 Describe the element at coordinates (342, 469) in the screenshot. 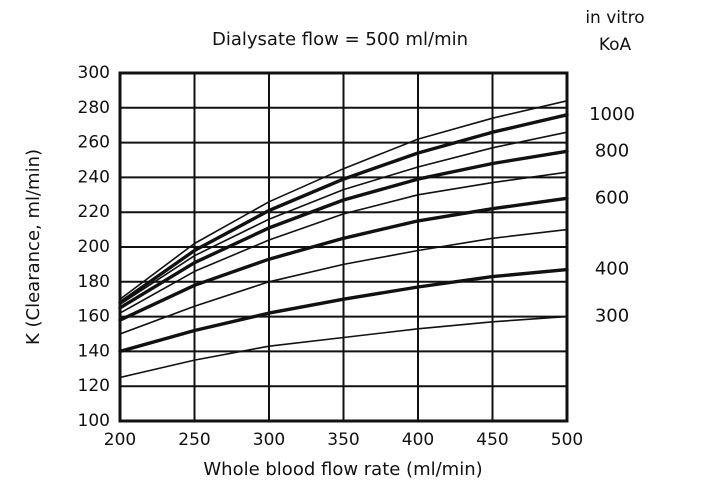

I see `x-axis-label: Whole blood flow rate (ml/min)` at that location.